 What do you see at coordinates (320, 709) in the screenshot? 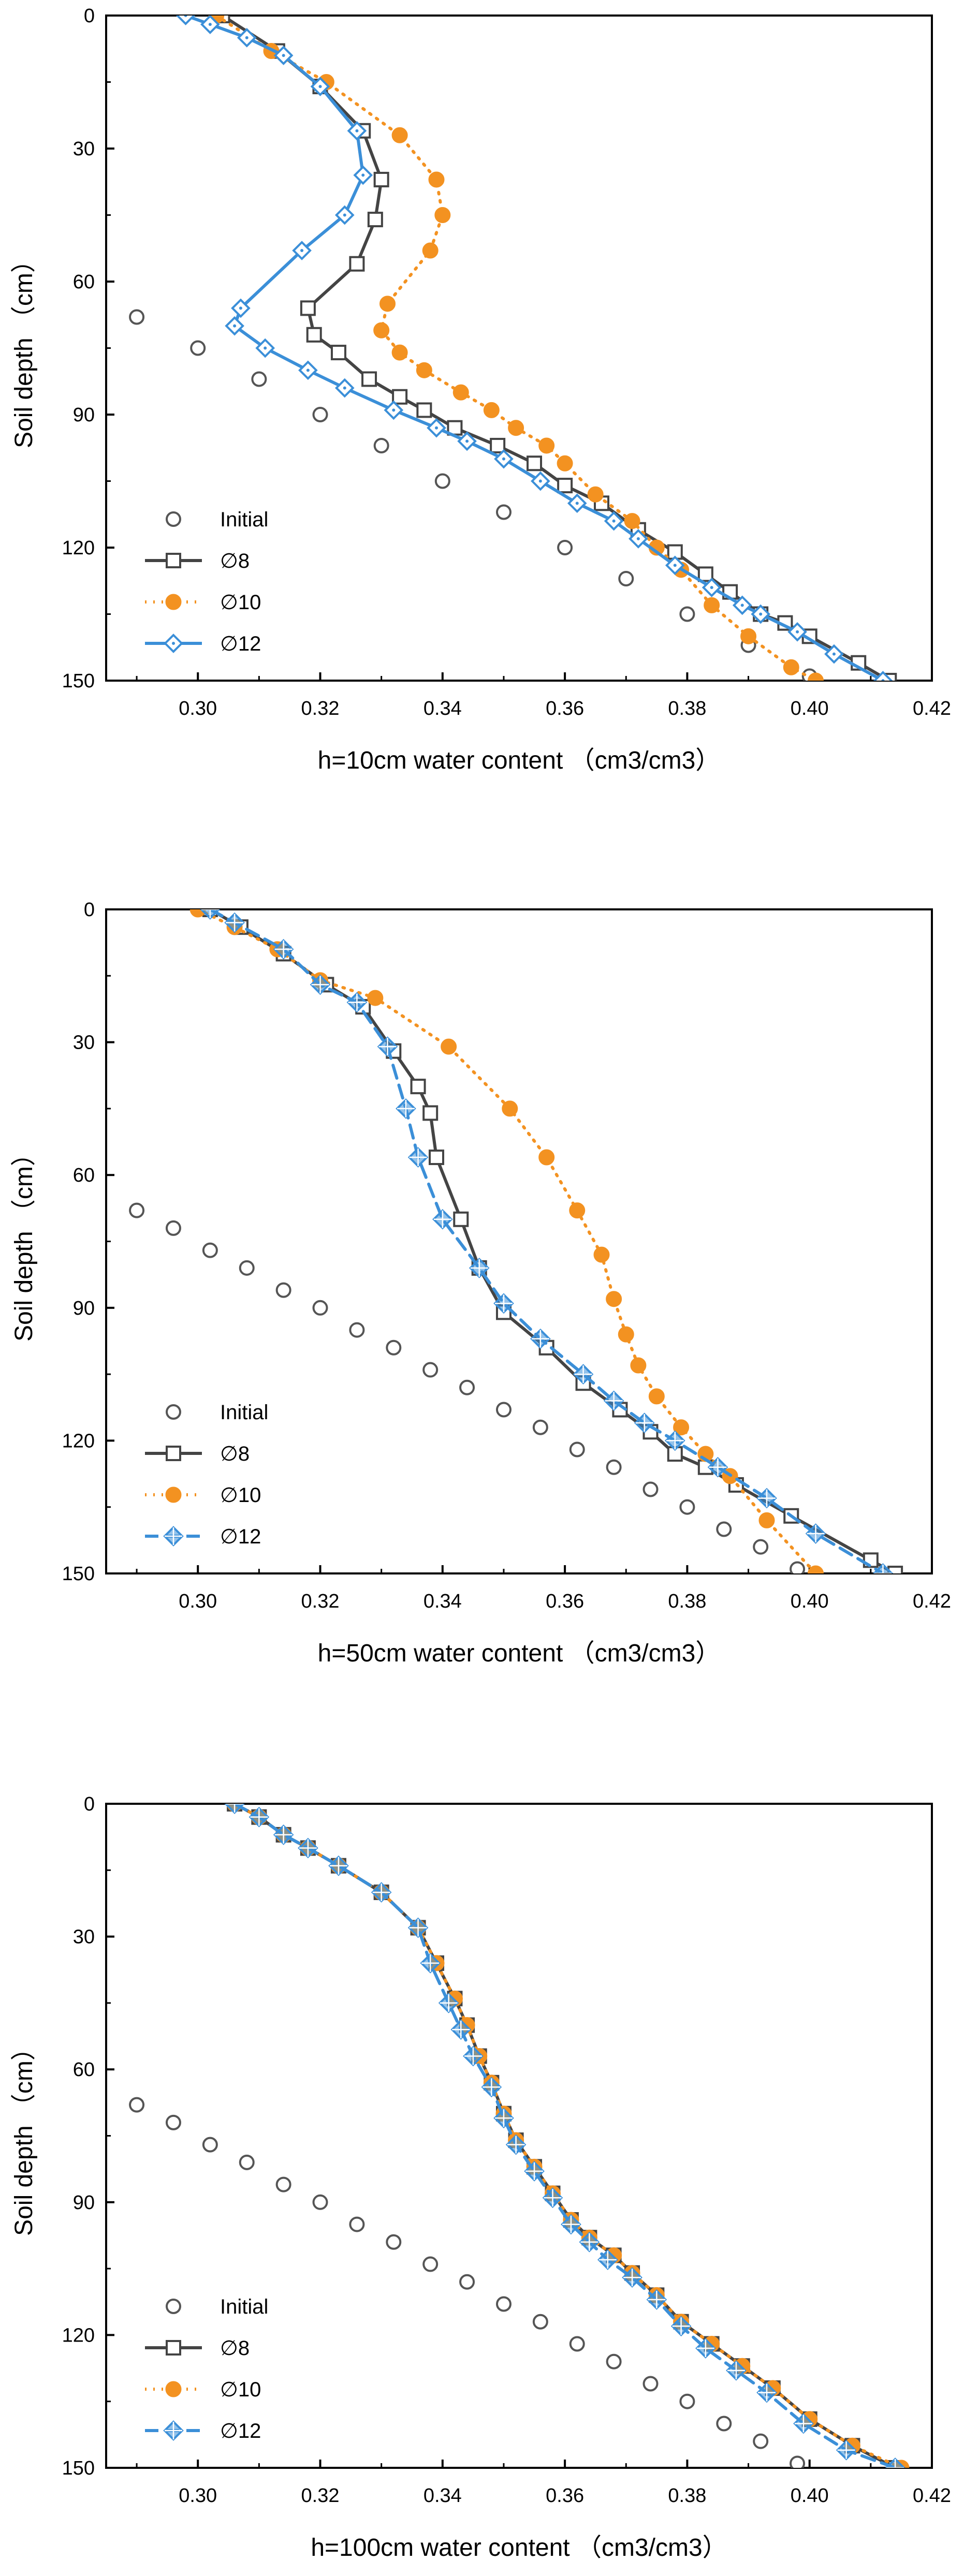
I see `x-tick-label: 0.32` at bounding box center [320, 709].